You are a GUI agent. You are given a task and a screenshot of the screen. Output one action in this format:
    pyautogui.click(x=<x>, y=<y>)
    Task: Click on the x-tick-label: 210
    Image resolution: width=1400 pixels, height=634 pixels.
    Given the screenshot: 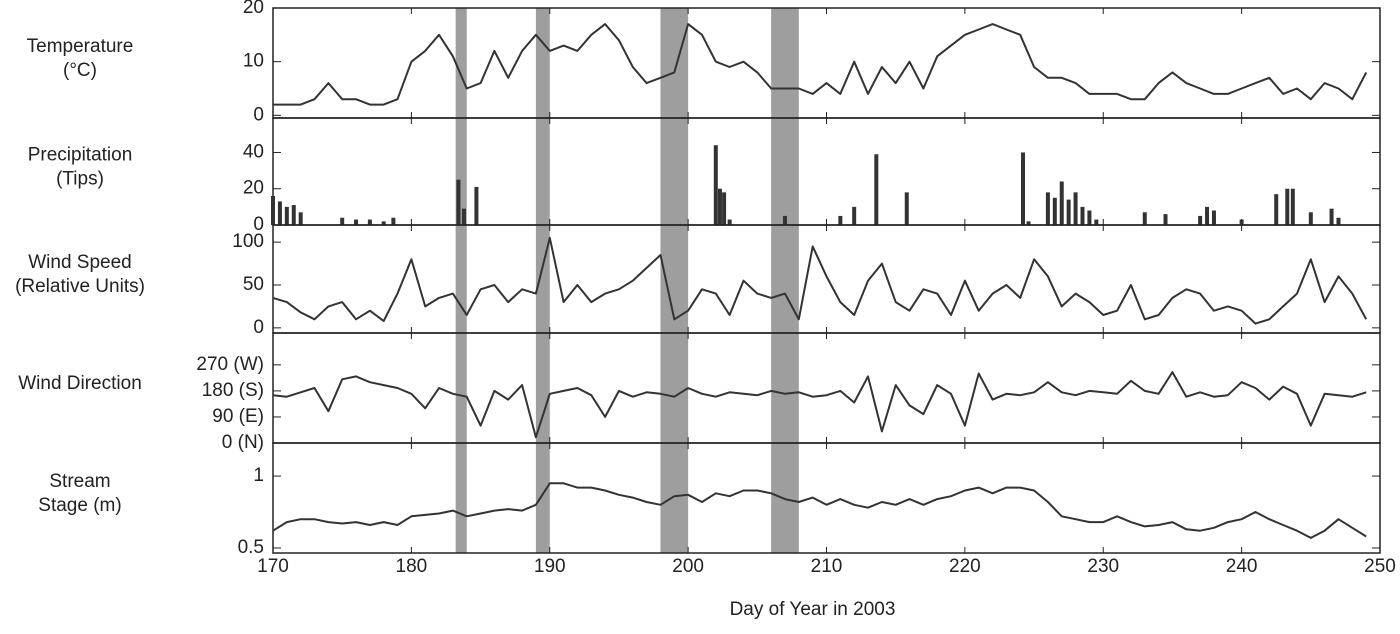 What is the action you would take?
    pyautogui.click(x=827, y=566)
    